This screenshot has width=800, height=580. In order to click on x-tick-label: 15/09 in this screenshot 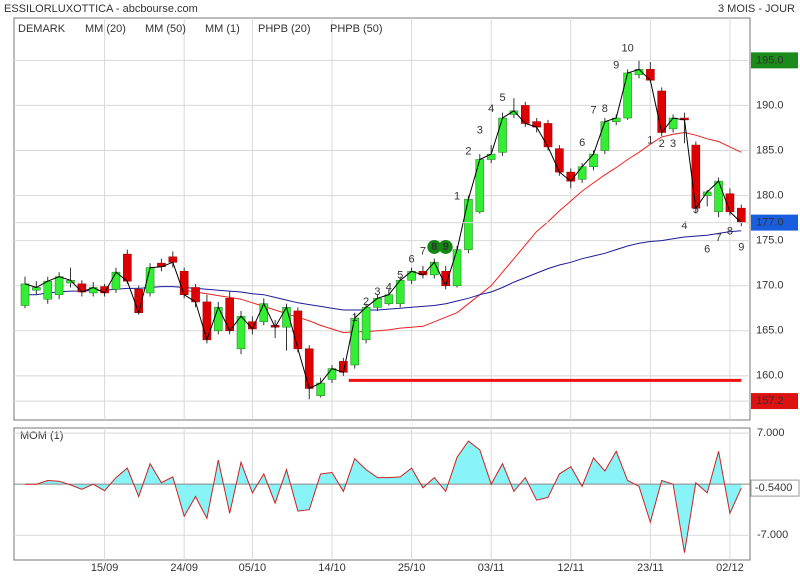, I will do `click(105, 568)`.